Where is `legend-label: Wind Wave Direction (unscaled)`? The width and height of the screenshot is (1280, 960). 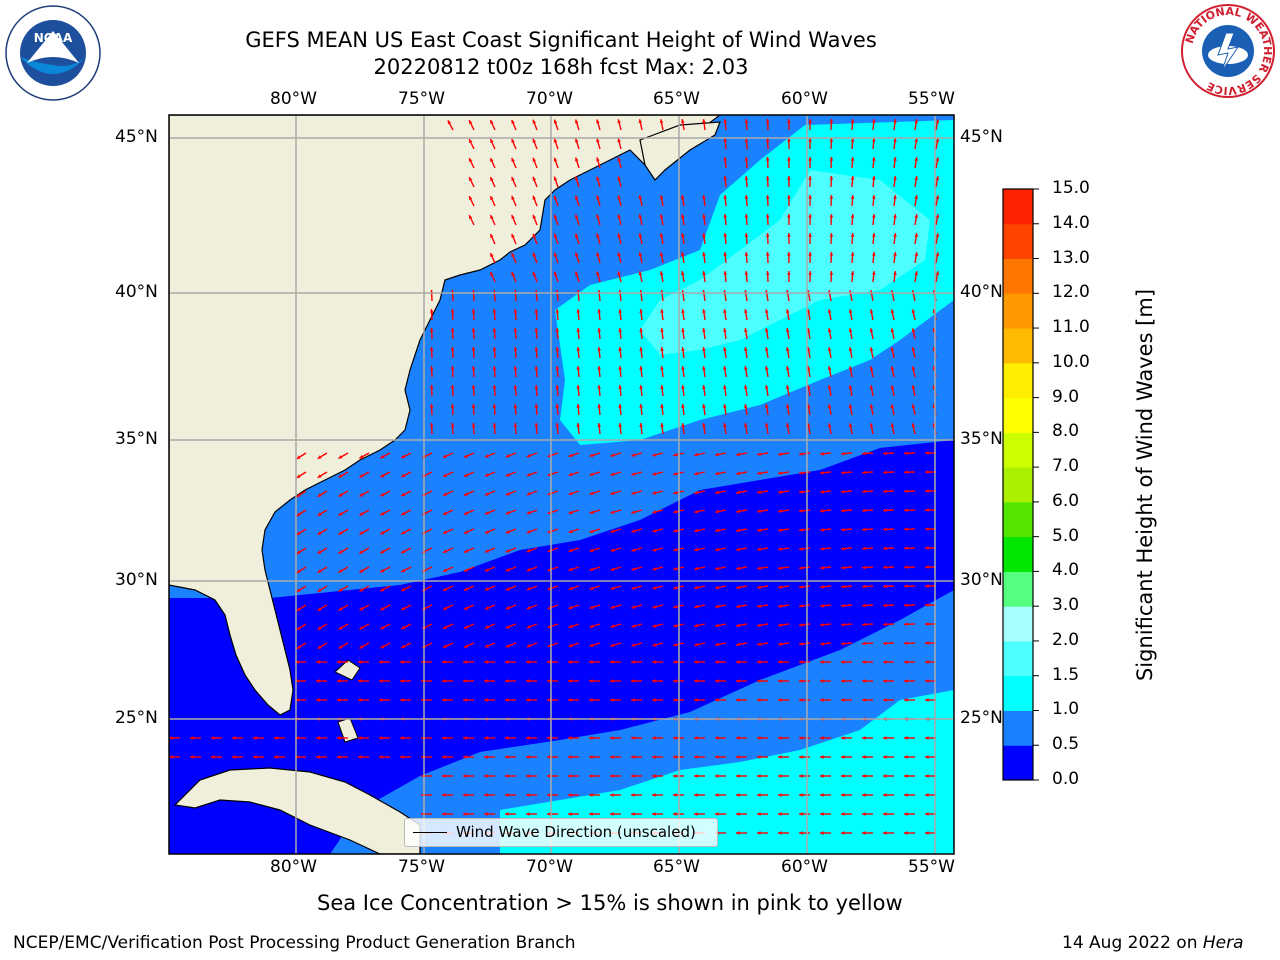
legend-label: Wind Wave Direction (unscaled) is located at coordinates (576, 832).